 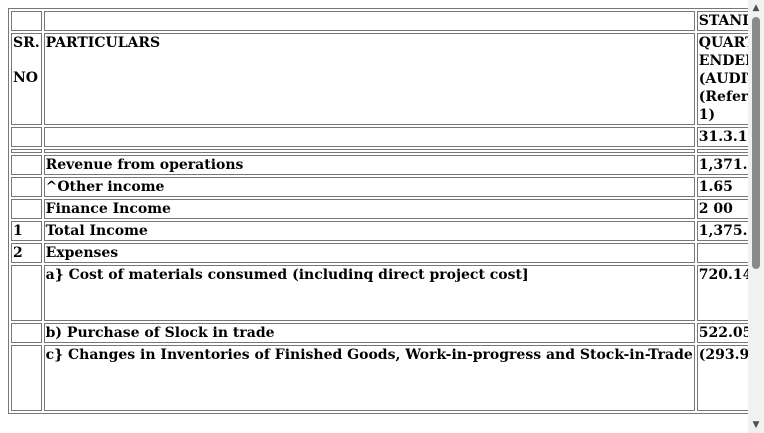 I want to click on value-cell: 2 00, so click(x=722, y=209).